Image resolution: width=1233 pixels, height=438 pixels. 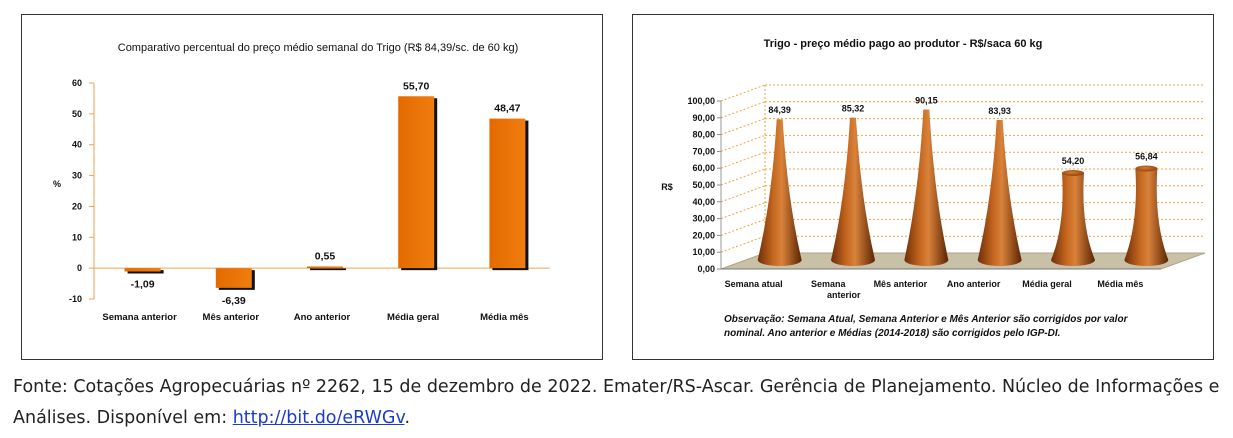 I want to click on cone-value-label: 84,39, so click(x=779, y=110).